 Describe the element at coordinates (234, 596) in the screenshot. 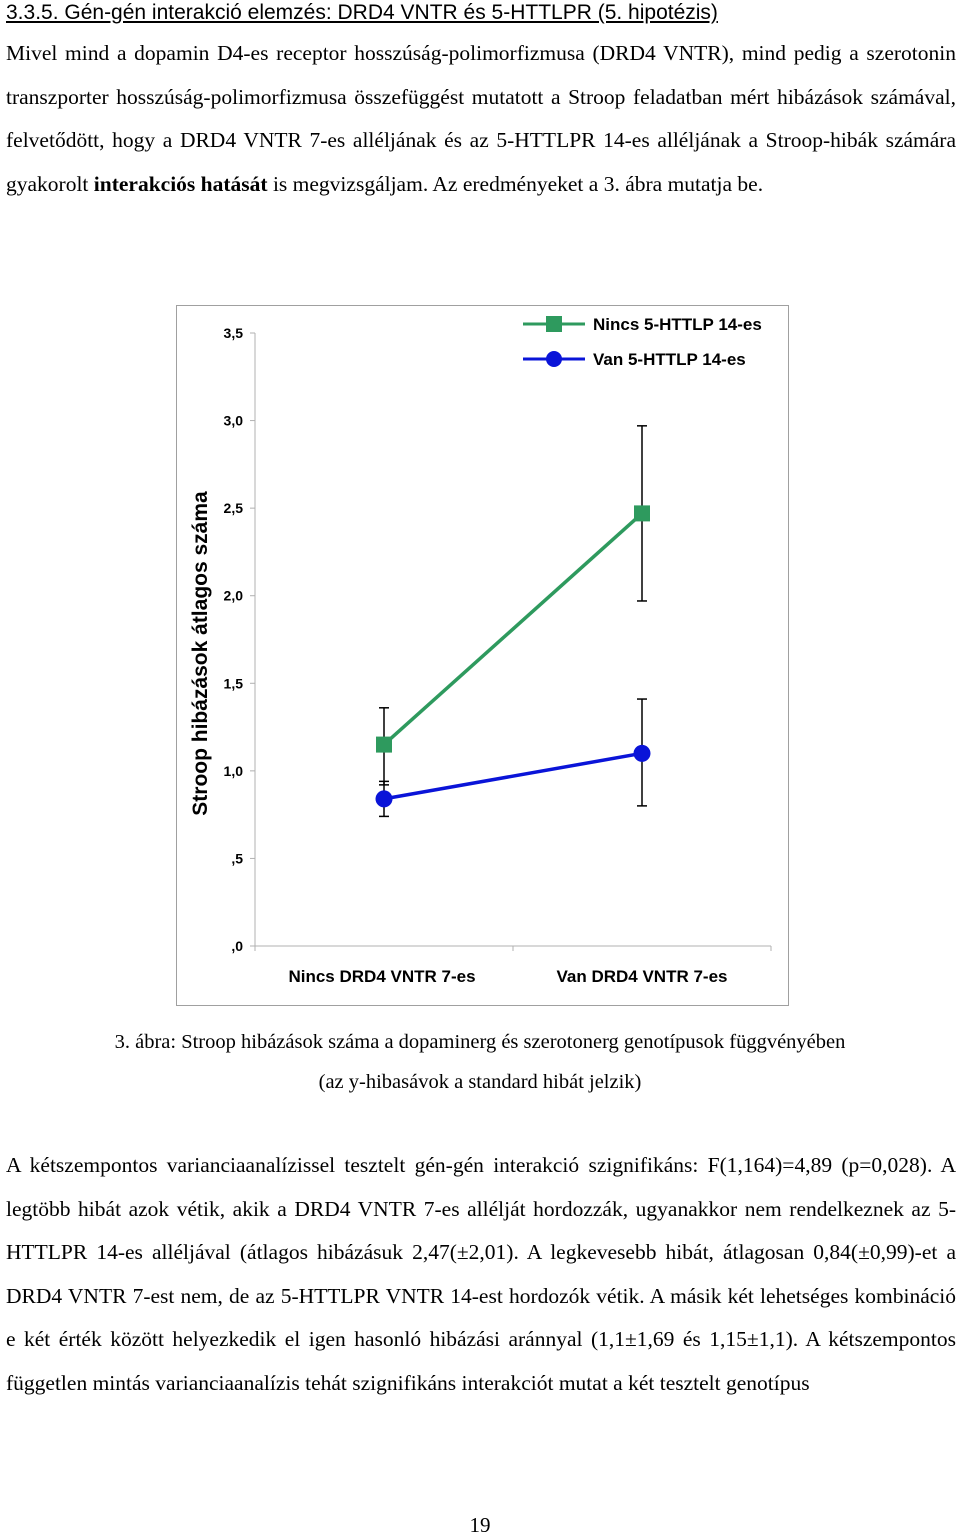

I see `y-tick-label: 2,0` at that location.